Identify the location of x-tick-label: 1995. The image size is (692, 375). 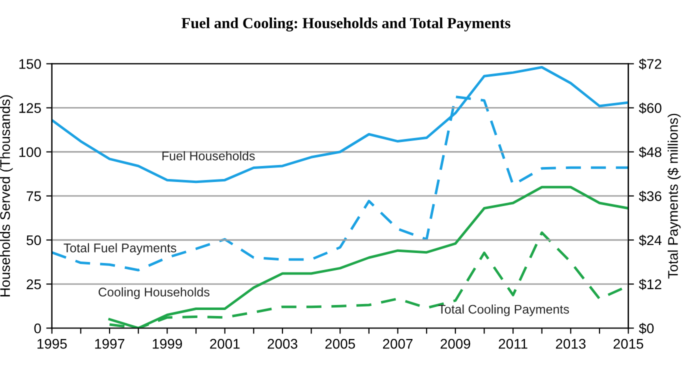
(52, 343).